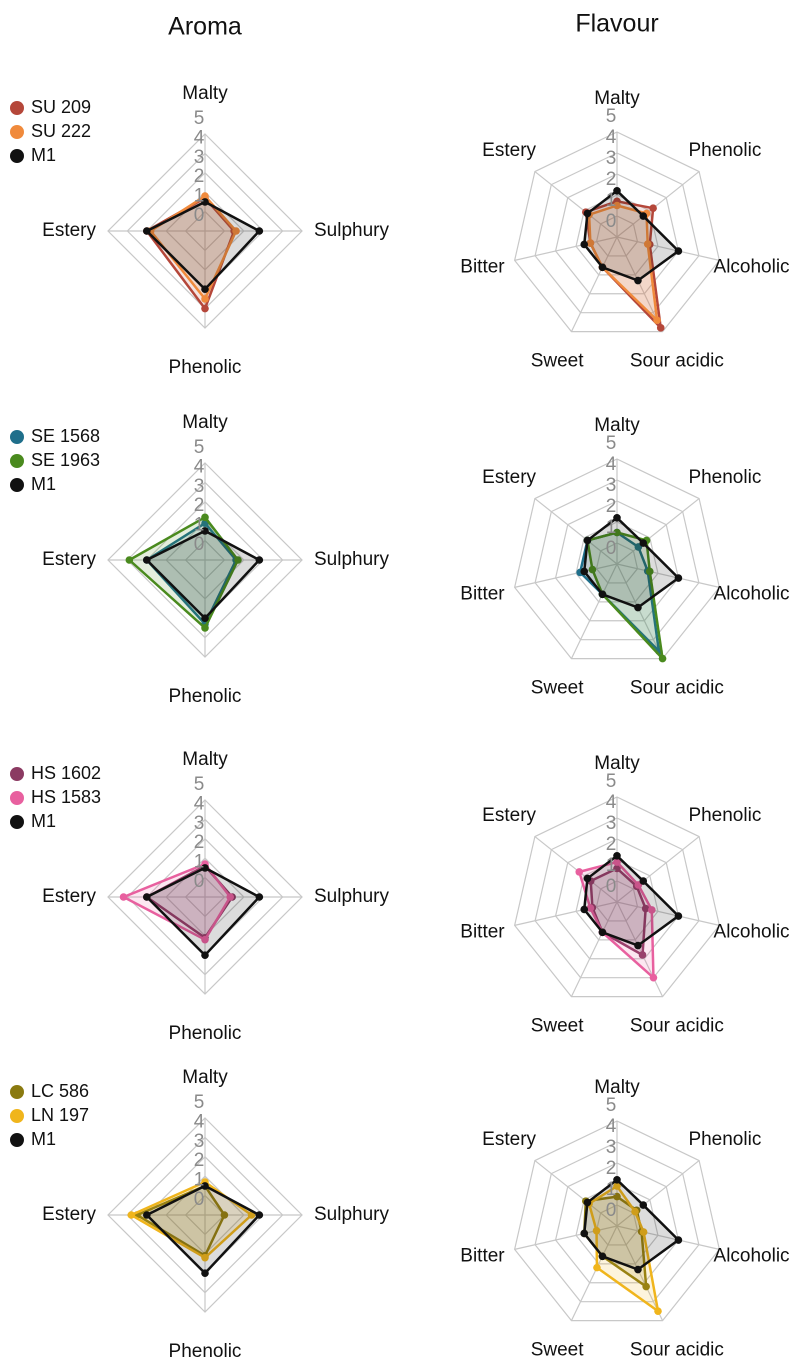 This screenshot has width=792, height=1364. I want to click on legend-label: LN 197, so click(60, 1115).